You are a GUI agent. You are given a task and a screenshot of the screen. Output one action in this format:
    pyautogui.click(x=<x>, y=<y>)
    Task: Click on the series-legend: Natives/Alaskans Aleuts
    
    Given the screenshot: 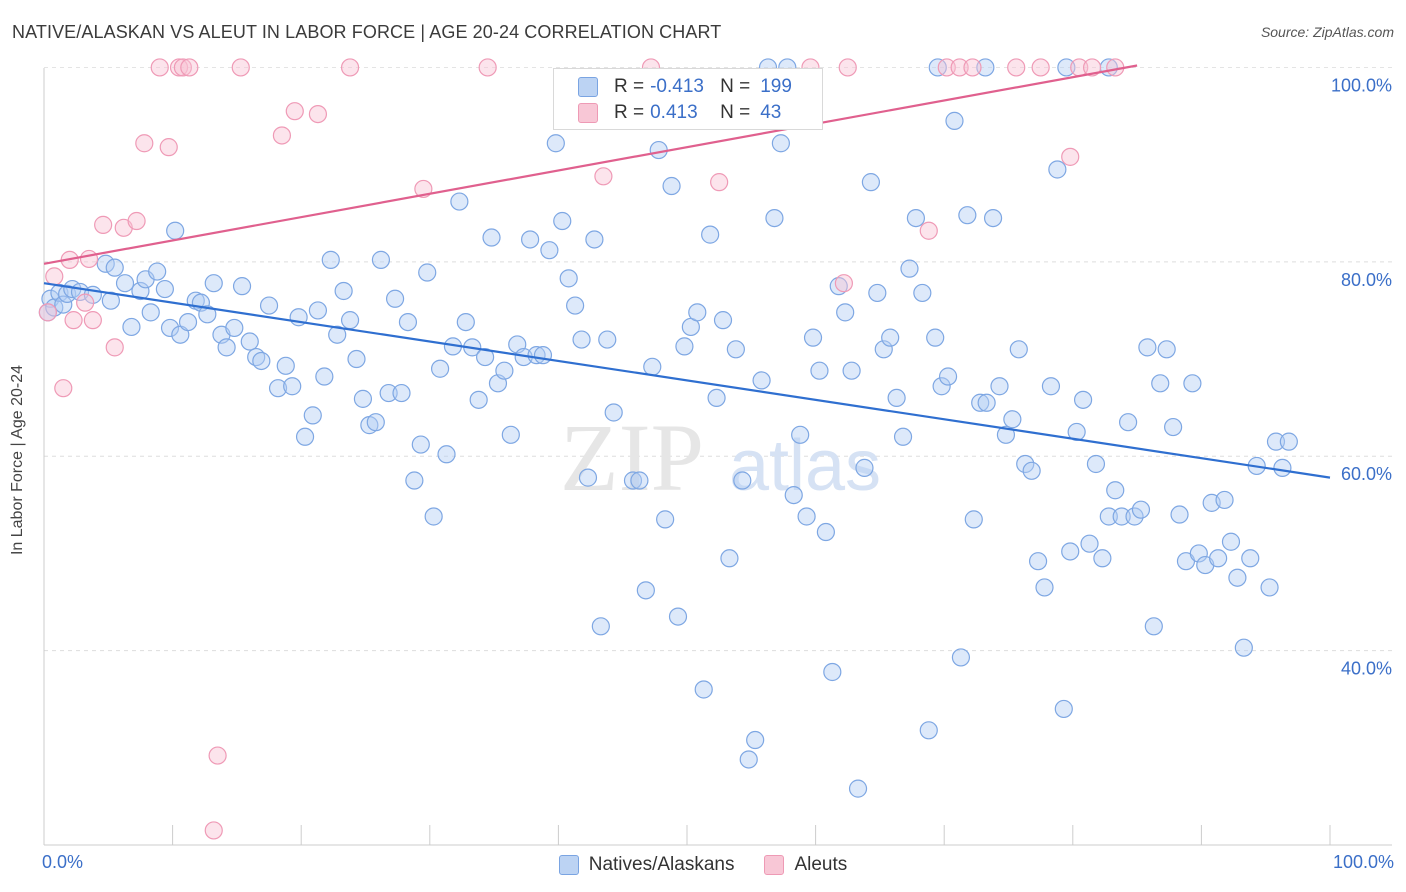 What is the action you would take?
    pyautogui.click(x=703, y=865)
    